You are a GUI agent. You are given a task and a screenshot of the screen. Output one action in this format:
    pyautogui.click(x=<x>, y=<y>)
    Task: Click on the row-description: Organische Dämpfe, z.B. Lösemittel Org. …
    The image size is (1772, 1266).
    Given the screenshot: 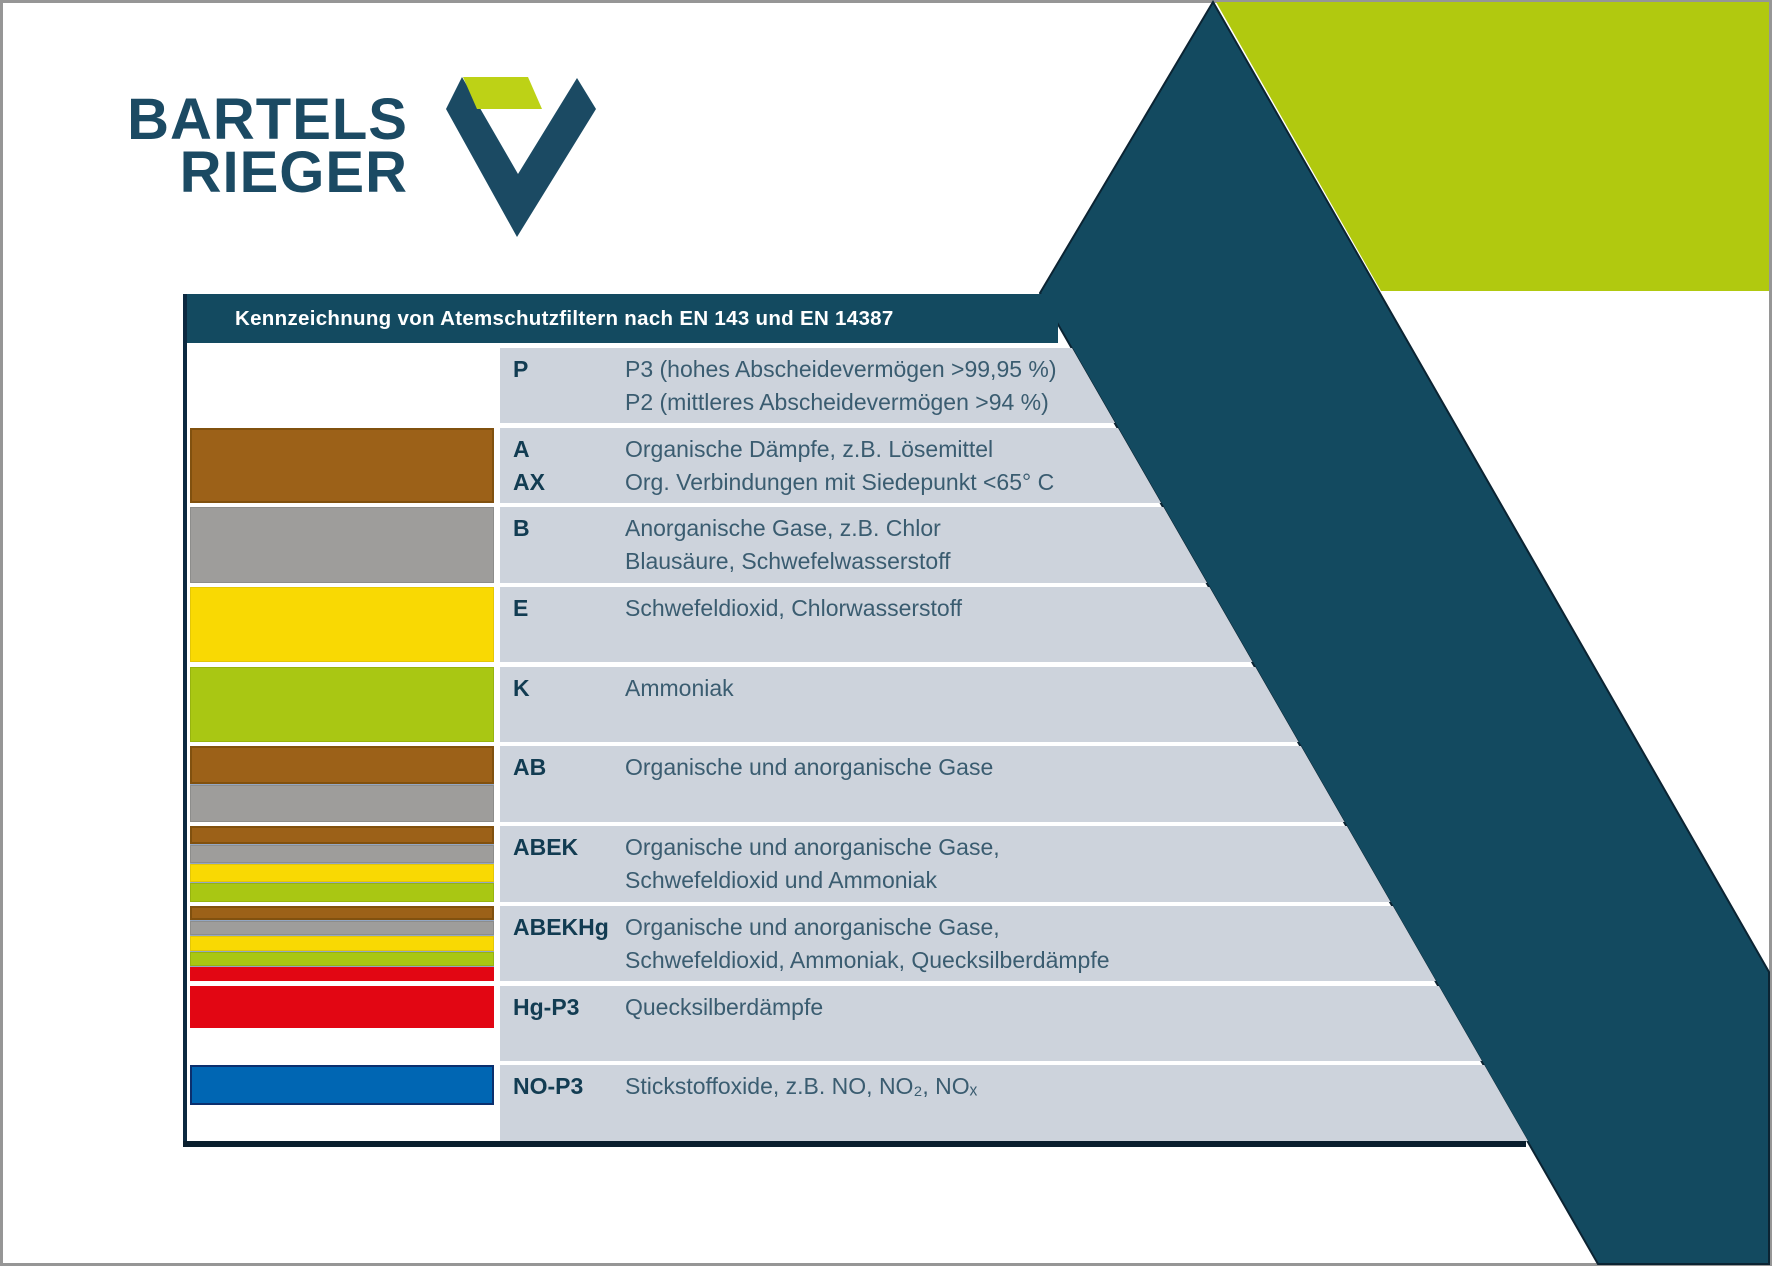 What is the action you would take?
    pyautogui.click(x=840, y=465)
    